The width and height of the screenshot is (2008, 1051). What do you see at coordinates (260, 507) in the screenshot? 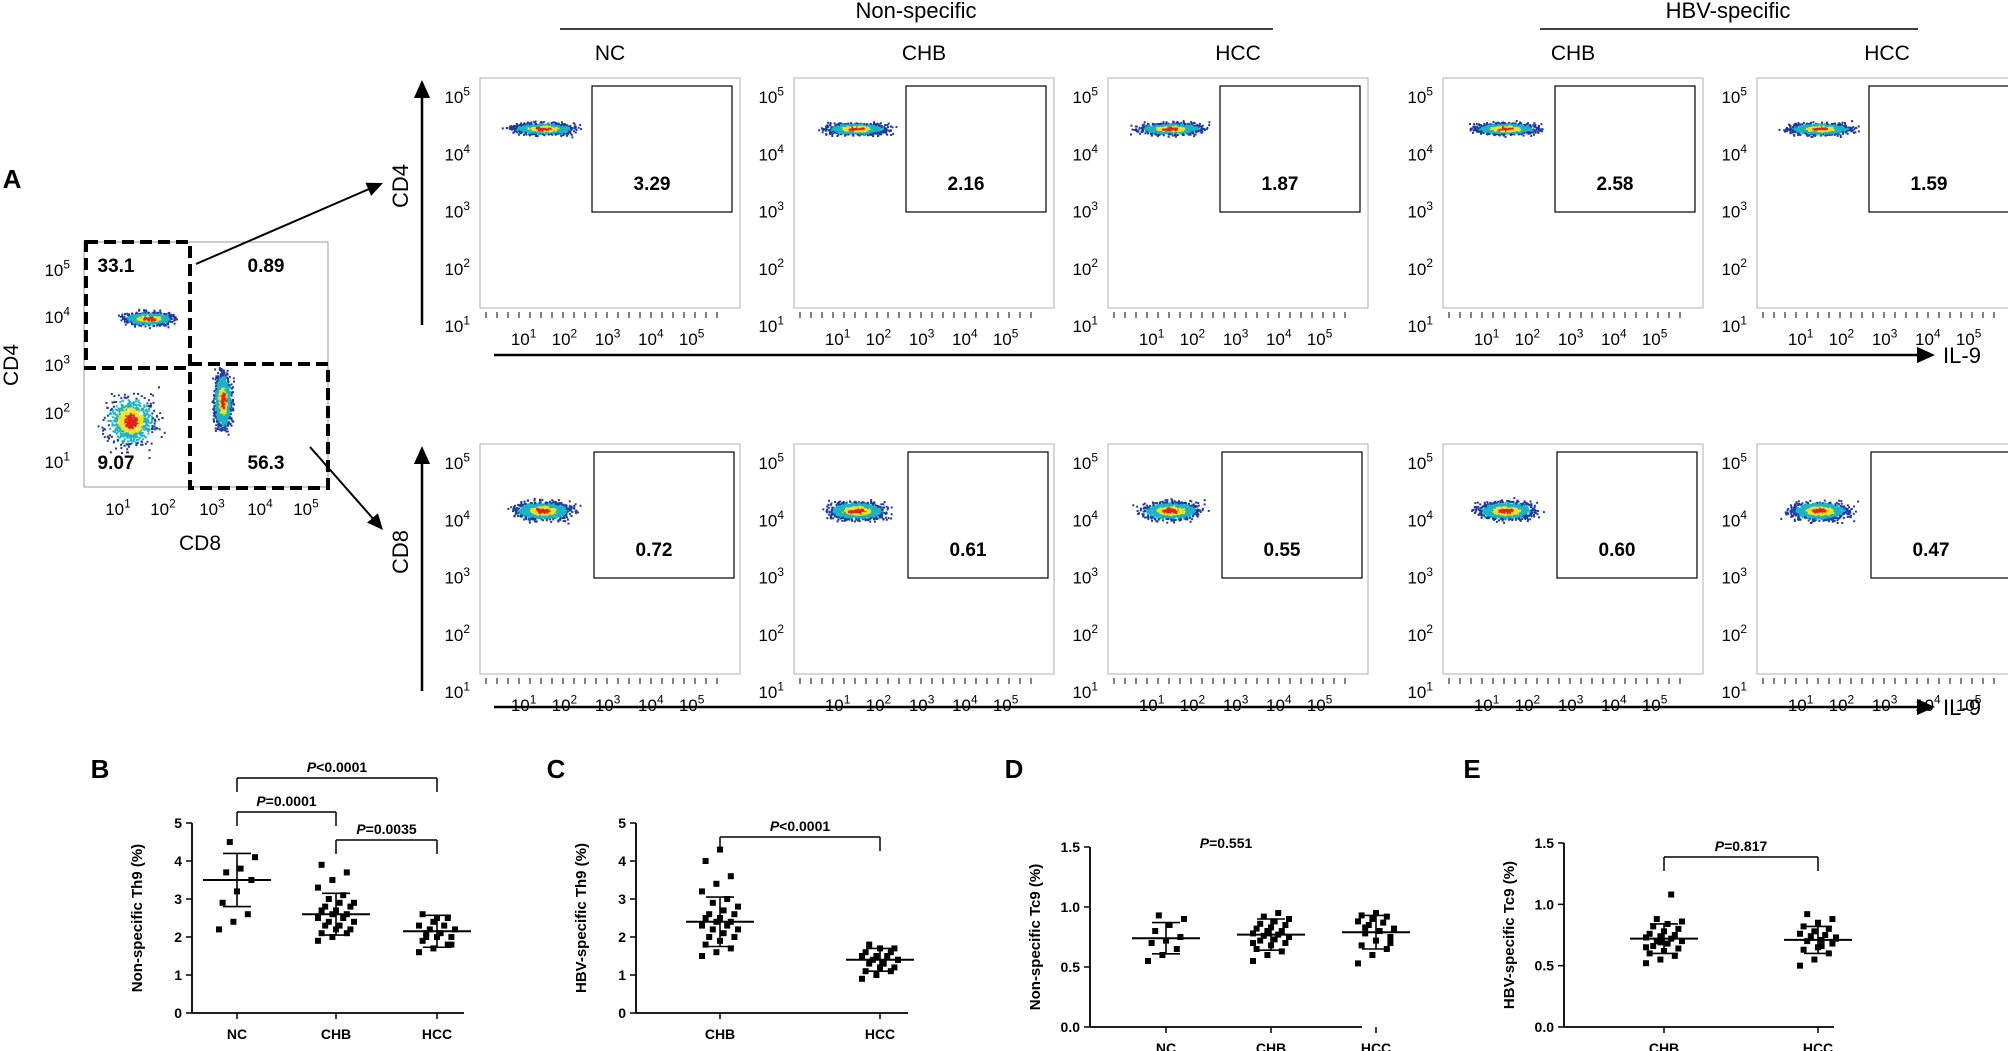
I see `overview-x-tick: 104` at bounding box center [260, 507].